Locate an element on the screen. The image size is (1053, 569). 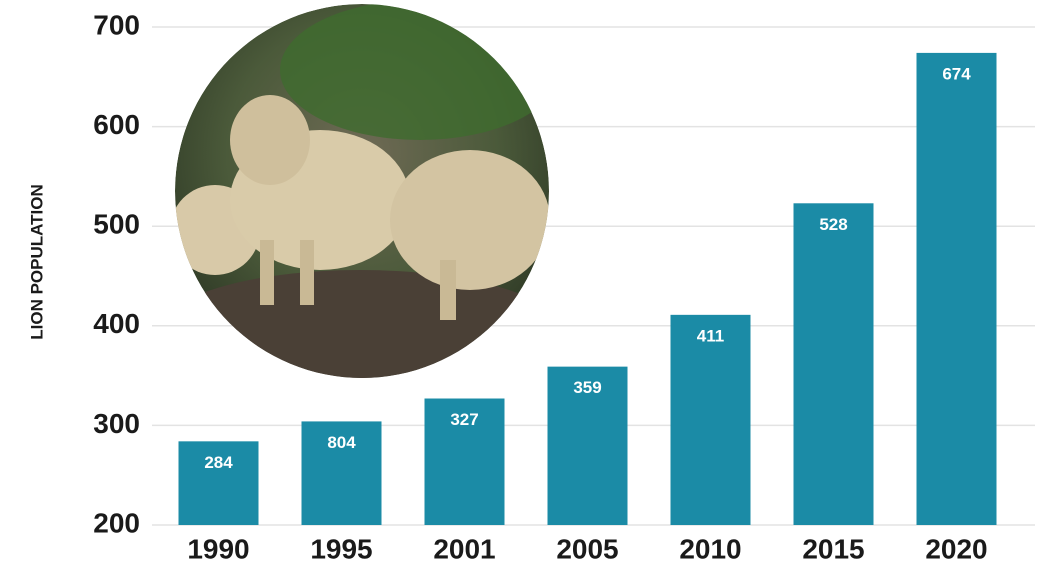
y-tick-label: 300 is located at coordinates (116, 423).